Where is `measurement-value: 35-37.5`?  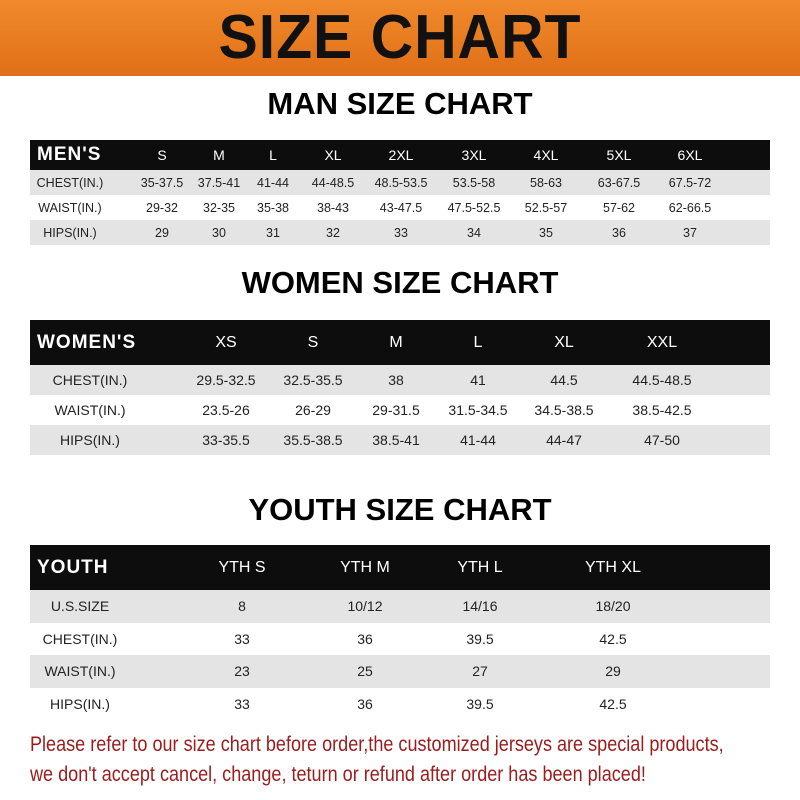 measurement-value: 35-37.5 is located at coordinates (162, 182).